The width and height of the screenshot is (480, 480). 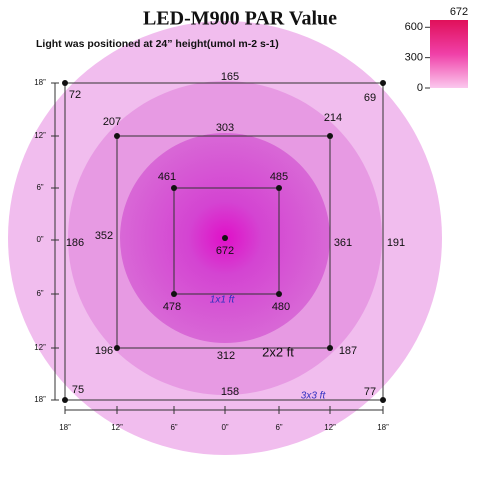 I want to click on par-reading: 672, so click(x=225, y=251).